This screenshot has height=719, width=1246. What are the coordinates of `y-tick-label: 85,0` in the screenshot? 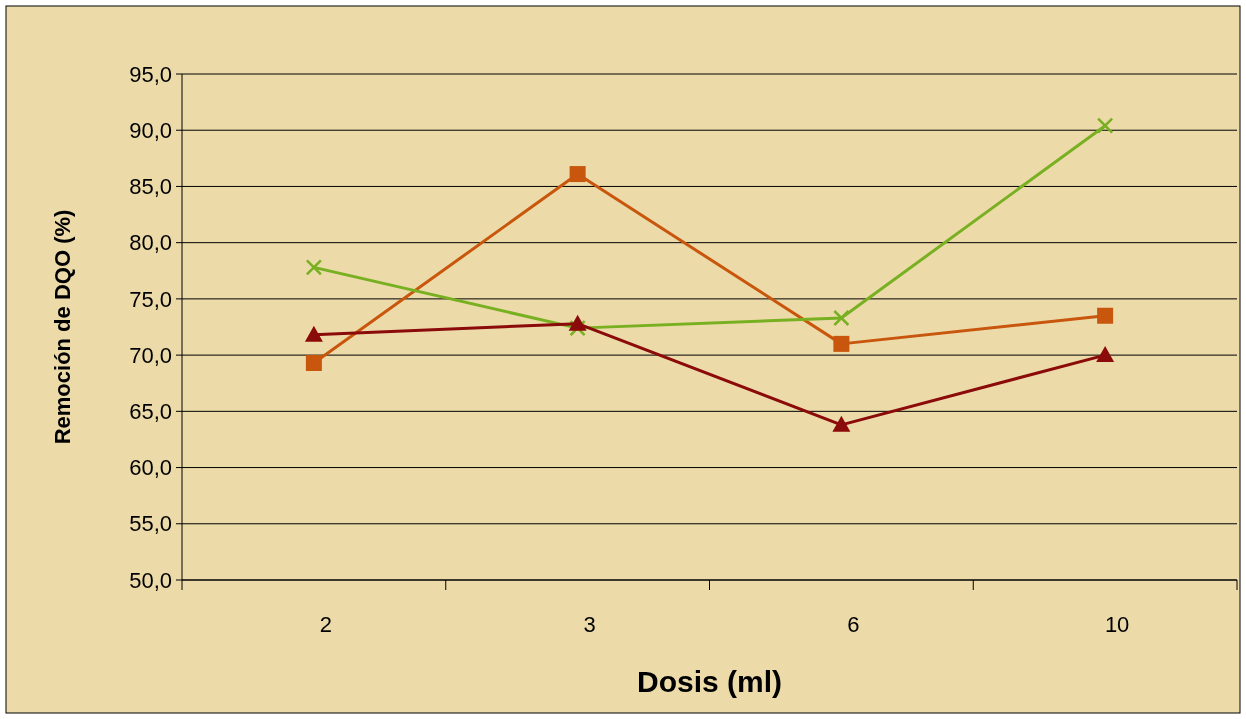 It's located at (150, 187).